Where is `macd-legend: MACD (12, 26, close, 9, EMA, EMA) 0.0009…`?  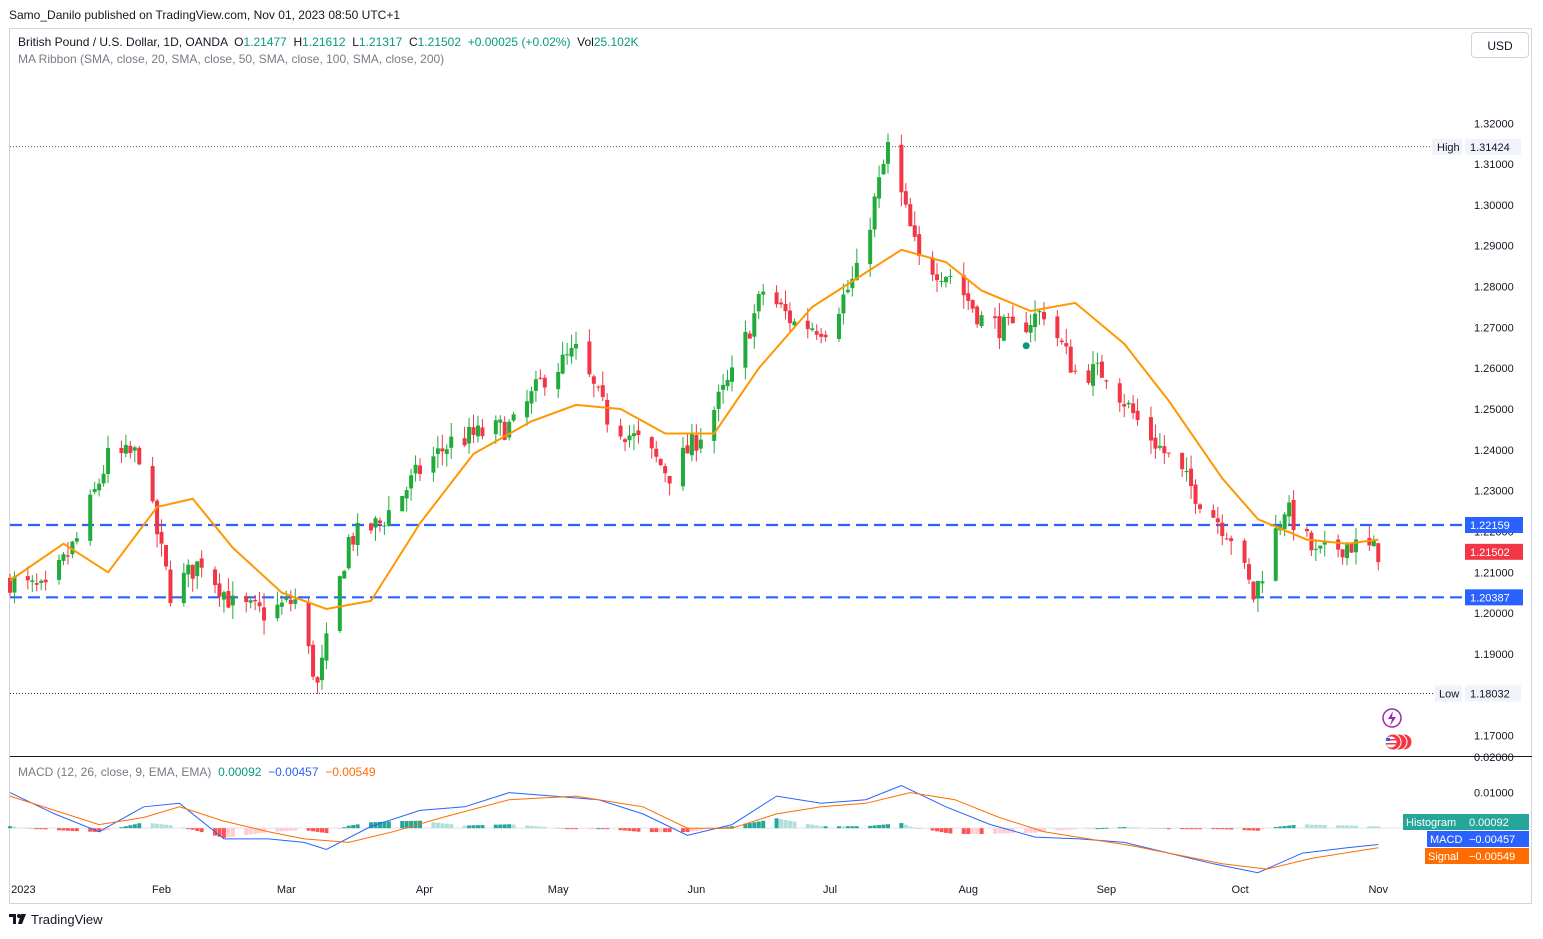 macd-legend: MACD (12, 26, close, 9, EMA, EMA) 0.0009… is located at coordinates (197, 772).